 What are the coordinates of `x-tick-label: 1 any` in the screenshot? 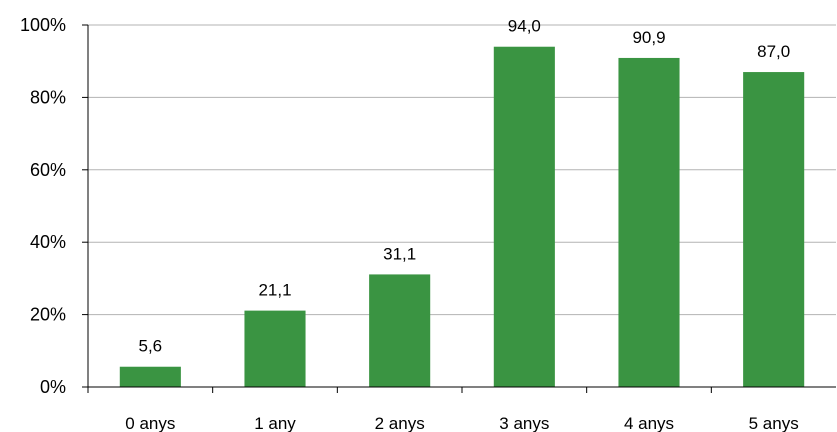 It's located at (275, 423).